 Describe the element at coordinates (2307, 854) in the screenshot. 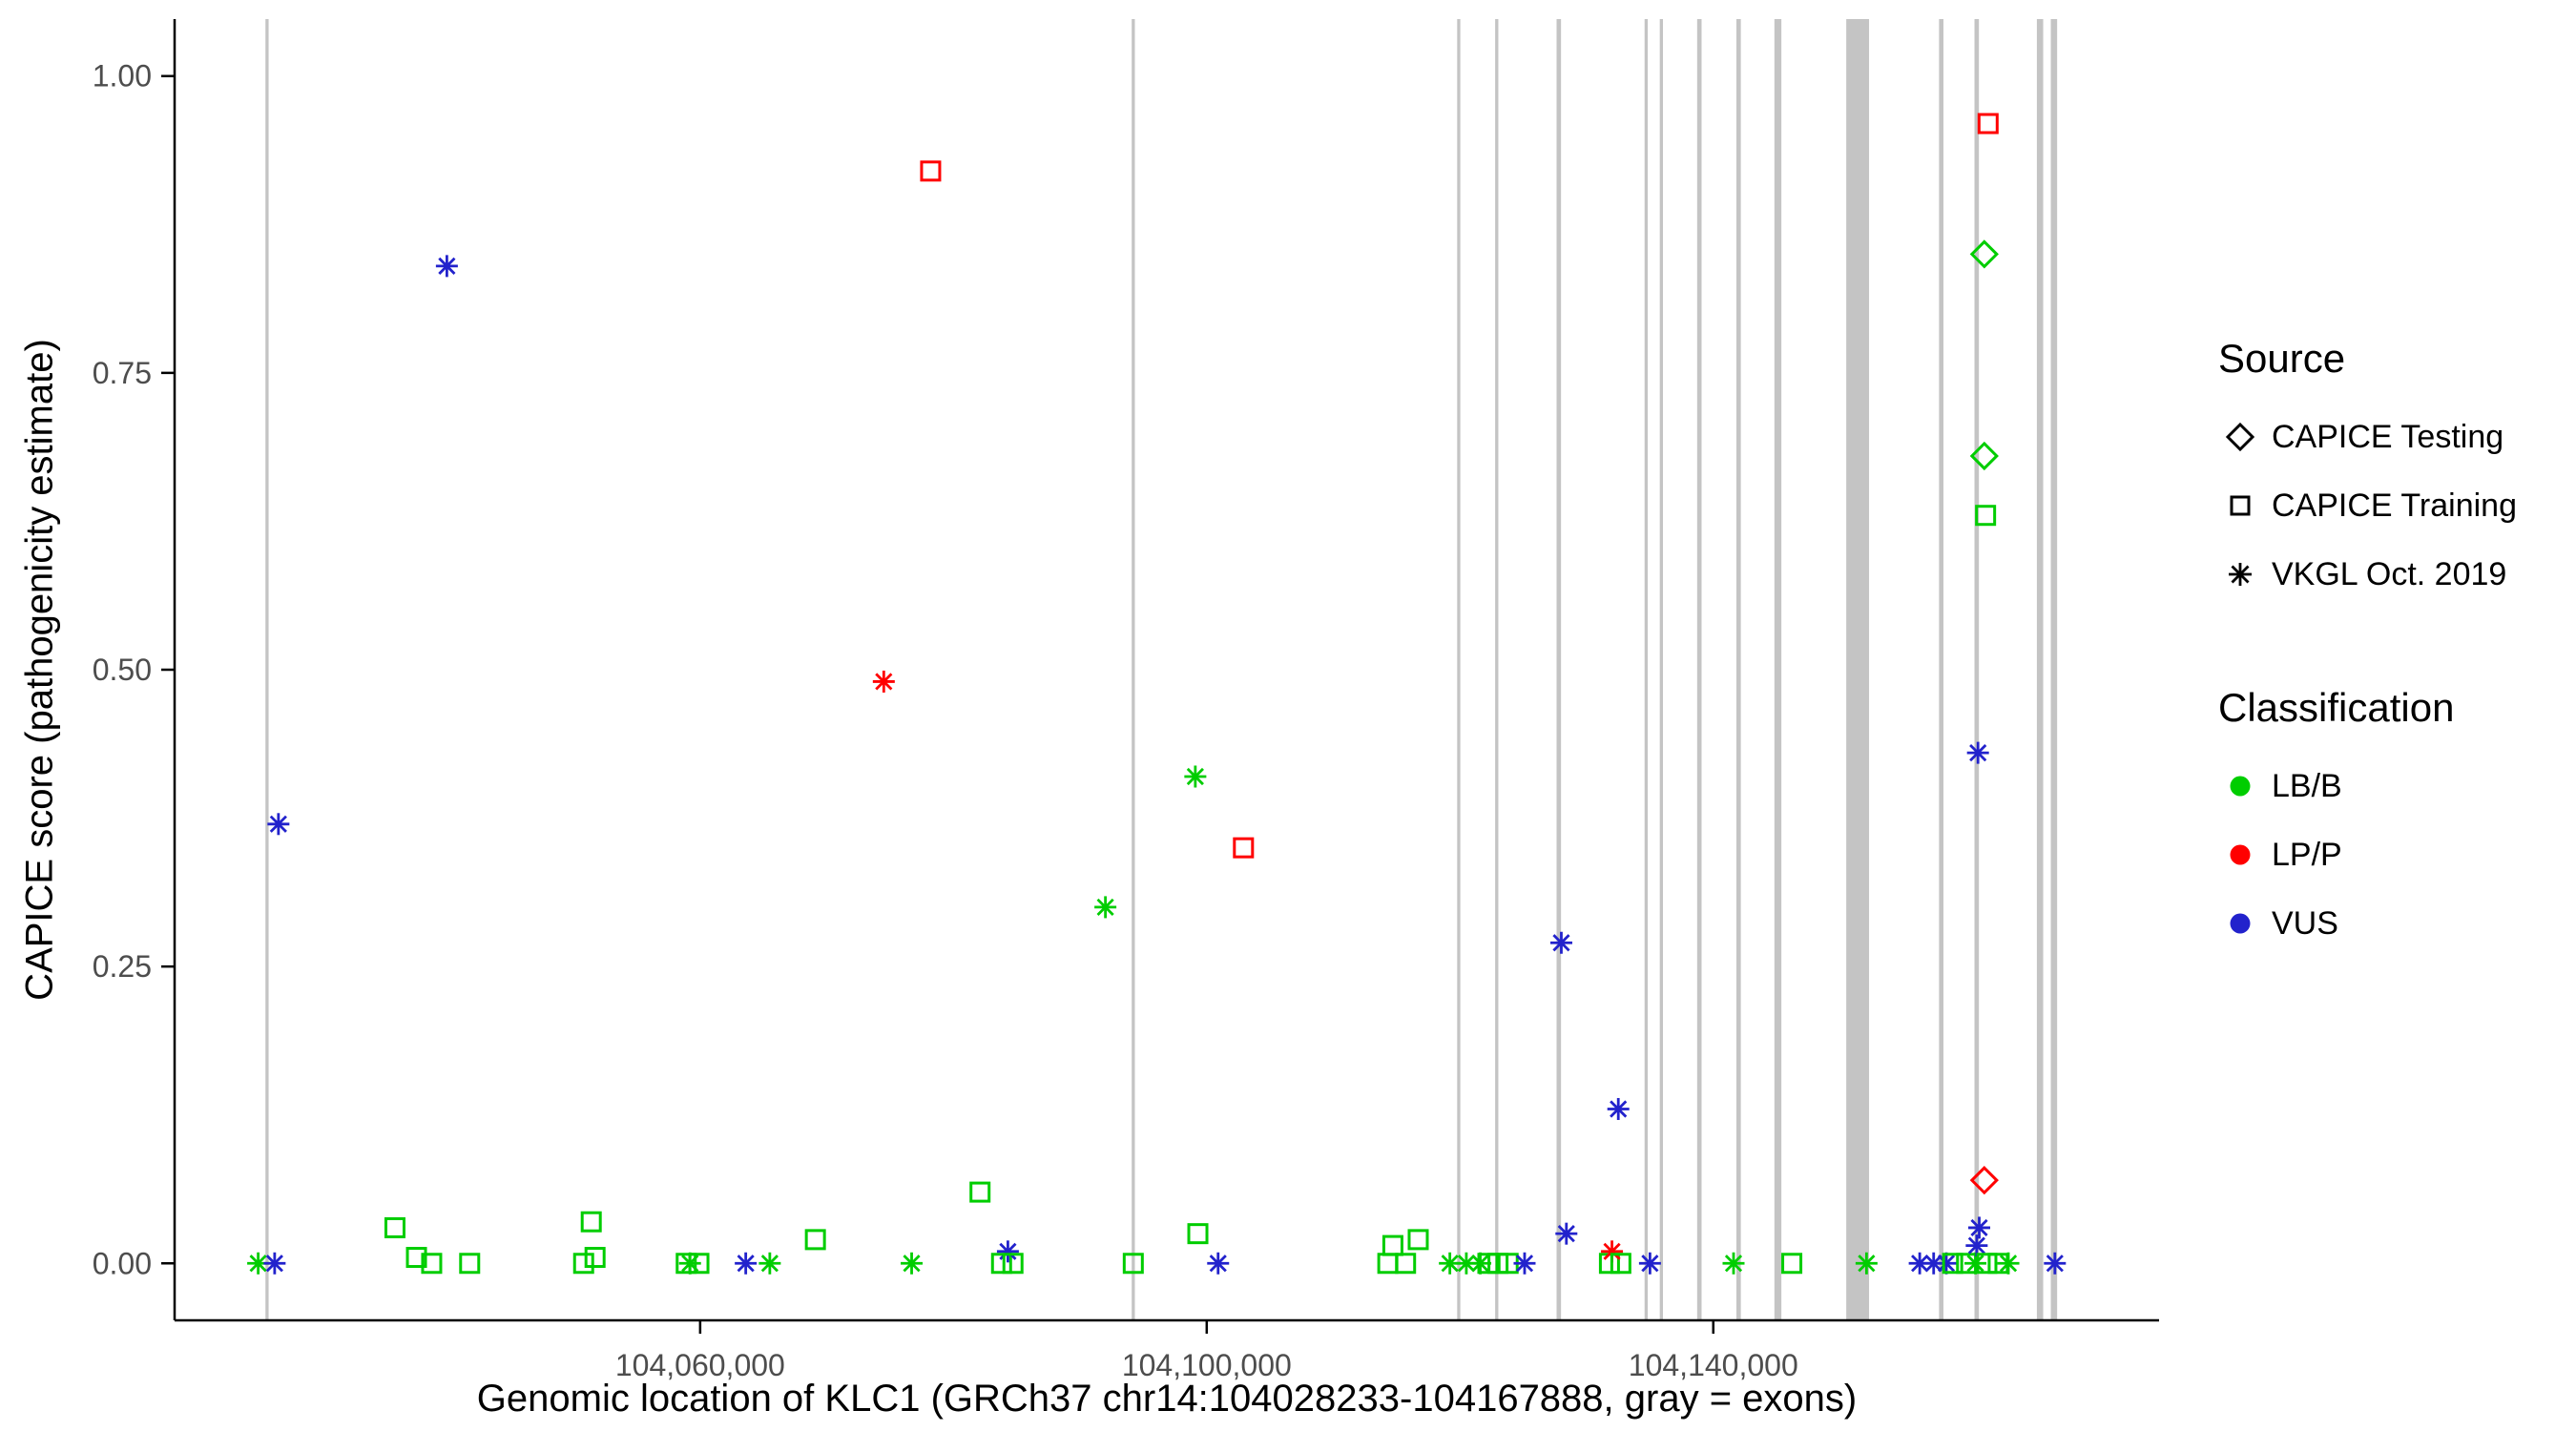

I see `legend-item-label: LP/P` at that location.